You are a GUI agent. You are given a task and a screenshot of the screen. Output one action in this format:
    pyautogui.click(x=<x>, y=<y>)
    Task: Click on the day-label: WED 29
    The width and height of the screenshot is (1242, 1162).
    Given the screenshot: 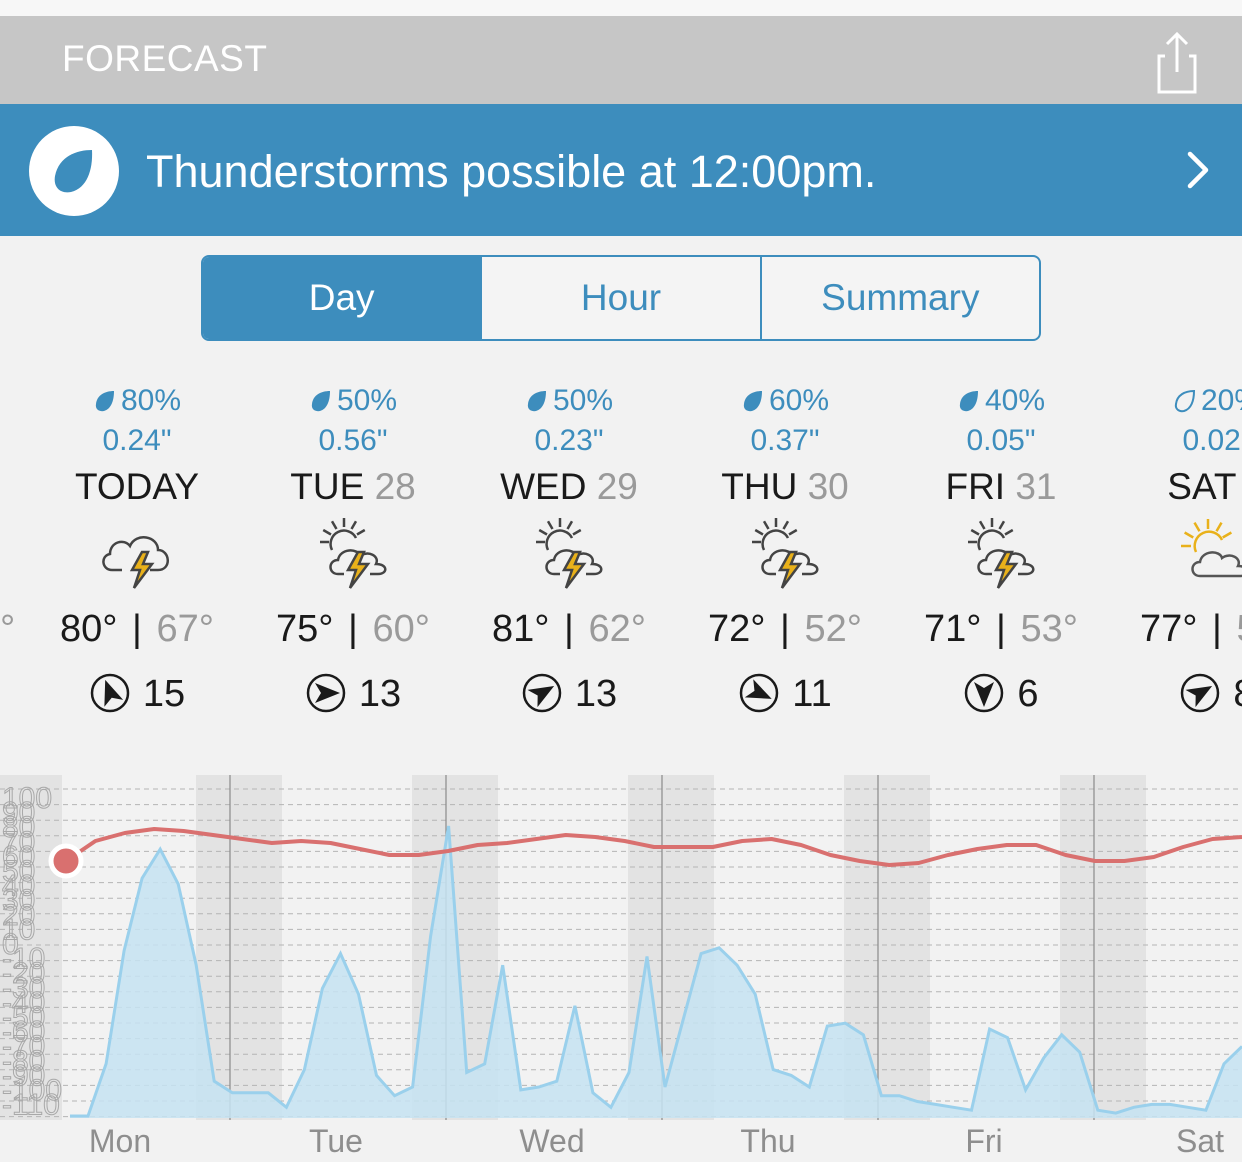 What is the action you would take?
    pyautogui.click(x=569, y=487)
    